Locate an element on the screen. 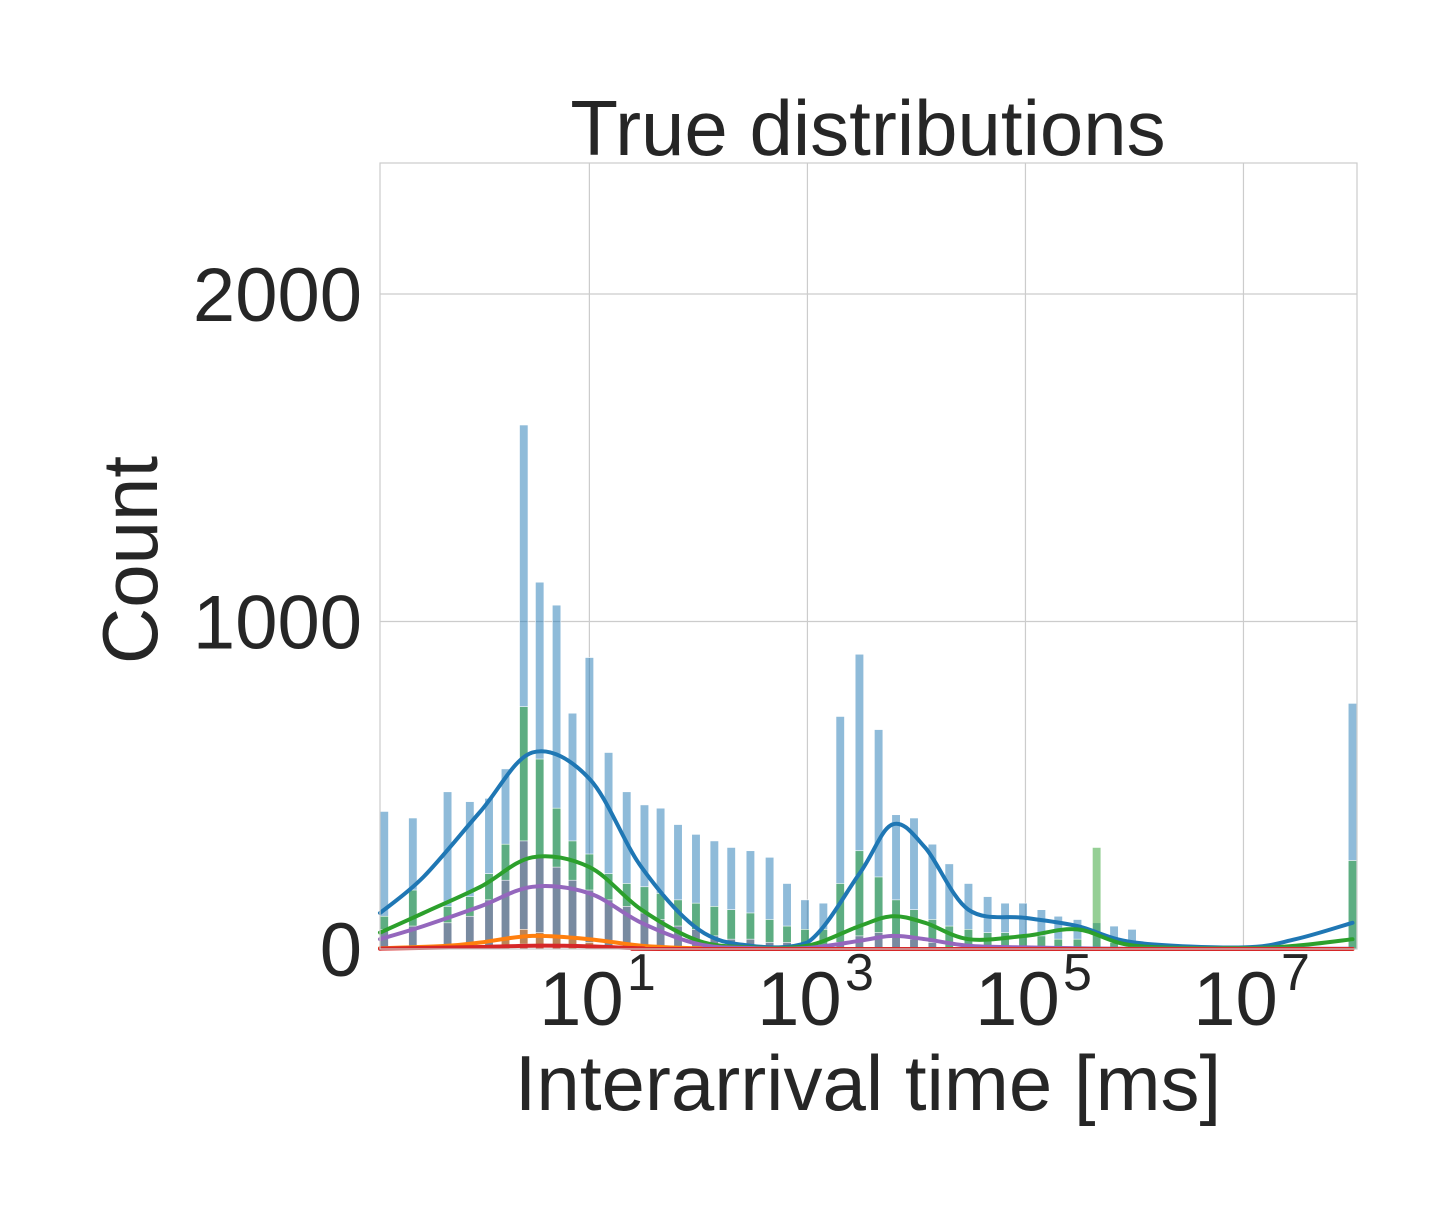 This screenshot has height=1220, width=1450. x-tick-exponent: 5 is located at coordinates (1077, 973).